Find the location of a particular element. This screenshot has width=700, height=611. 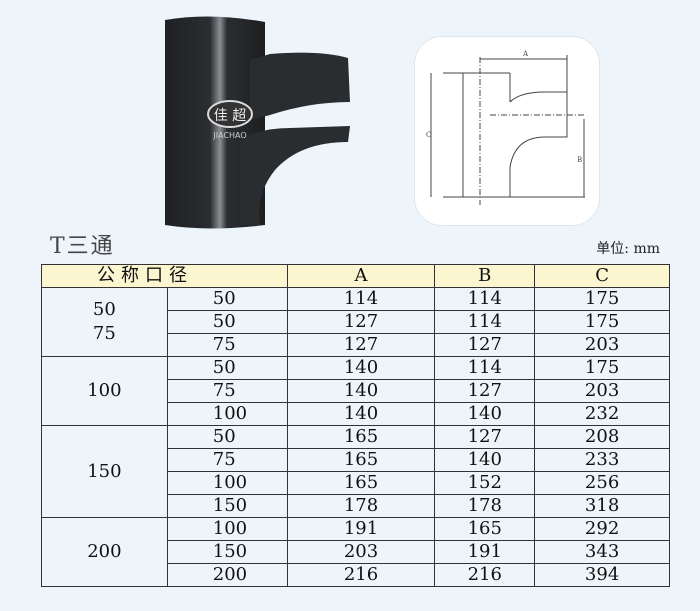

dim-label-c: C is located at coordinates (428, 135).